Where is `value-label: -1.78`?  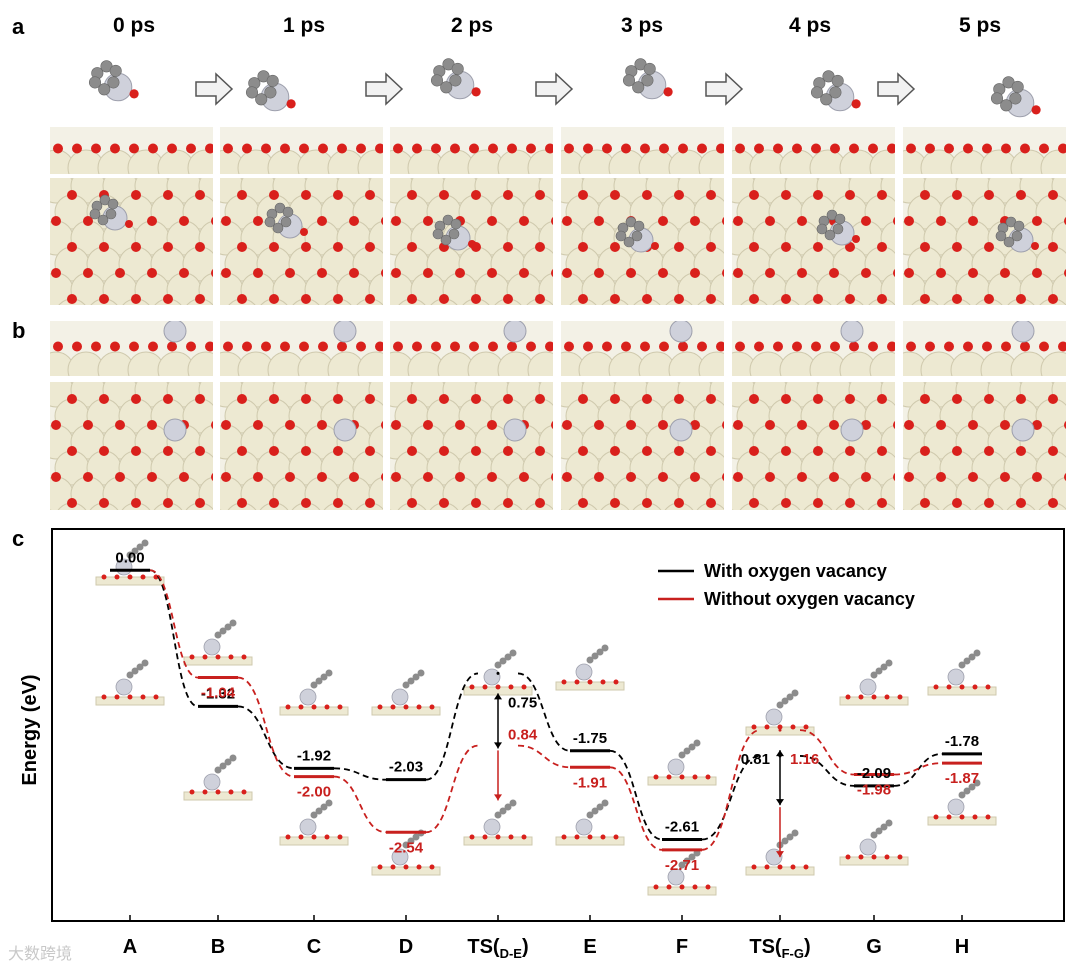
value-label: -1.78 is located at coordinates (962, 741).